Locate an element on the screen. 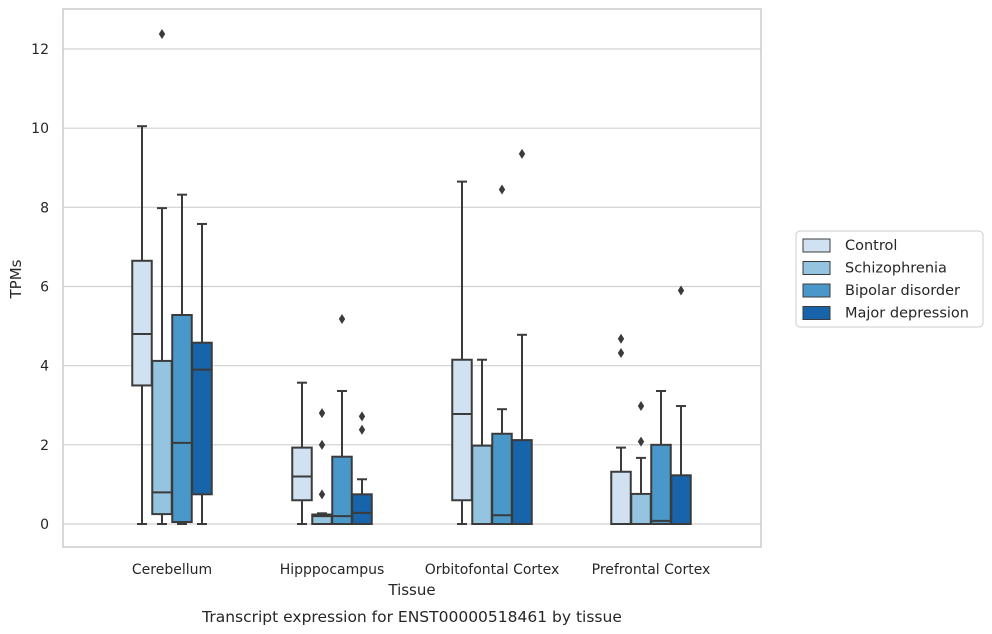  x-tick-label: Orbitofontal Cortex is located at coordinates (492, 570).